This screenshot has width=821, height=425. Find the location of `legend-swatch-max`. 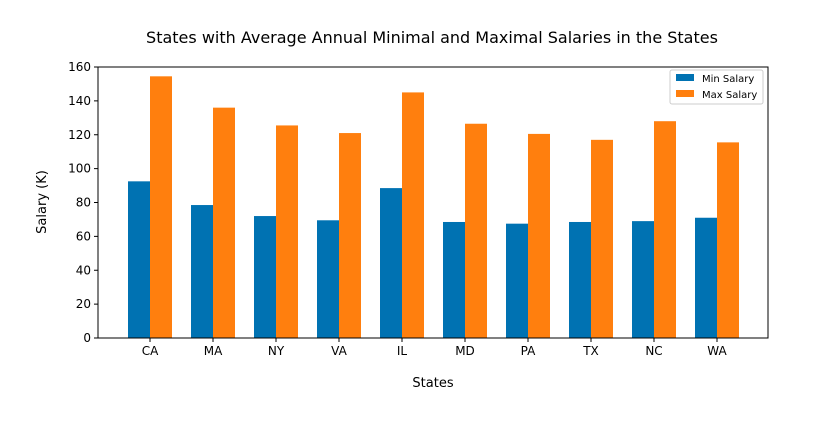

legend-swatch-max is located at coordinates (685, 93).